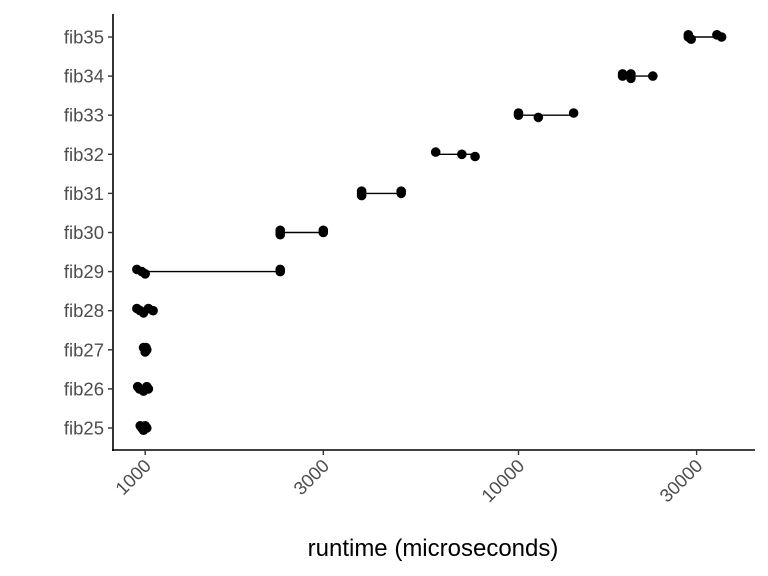  I want to click on y-tick-label: fib32, so click(84, 154).